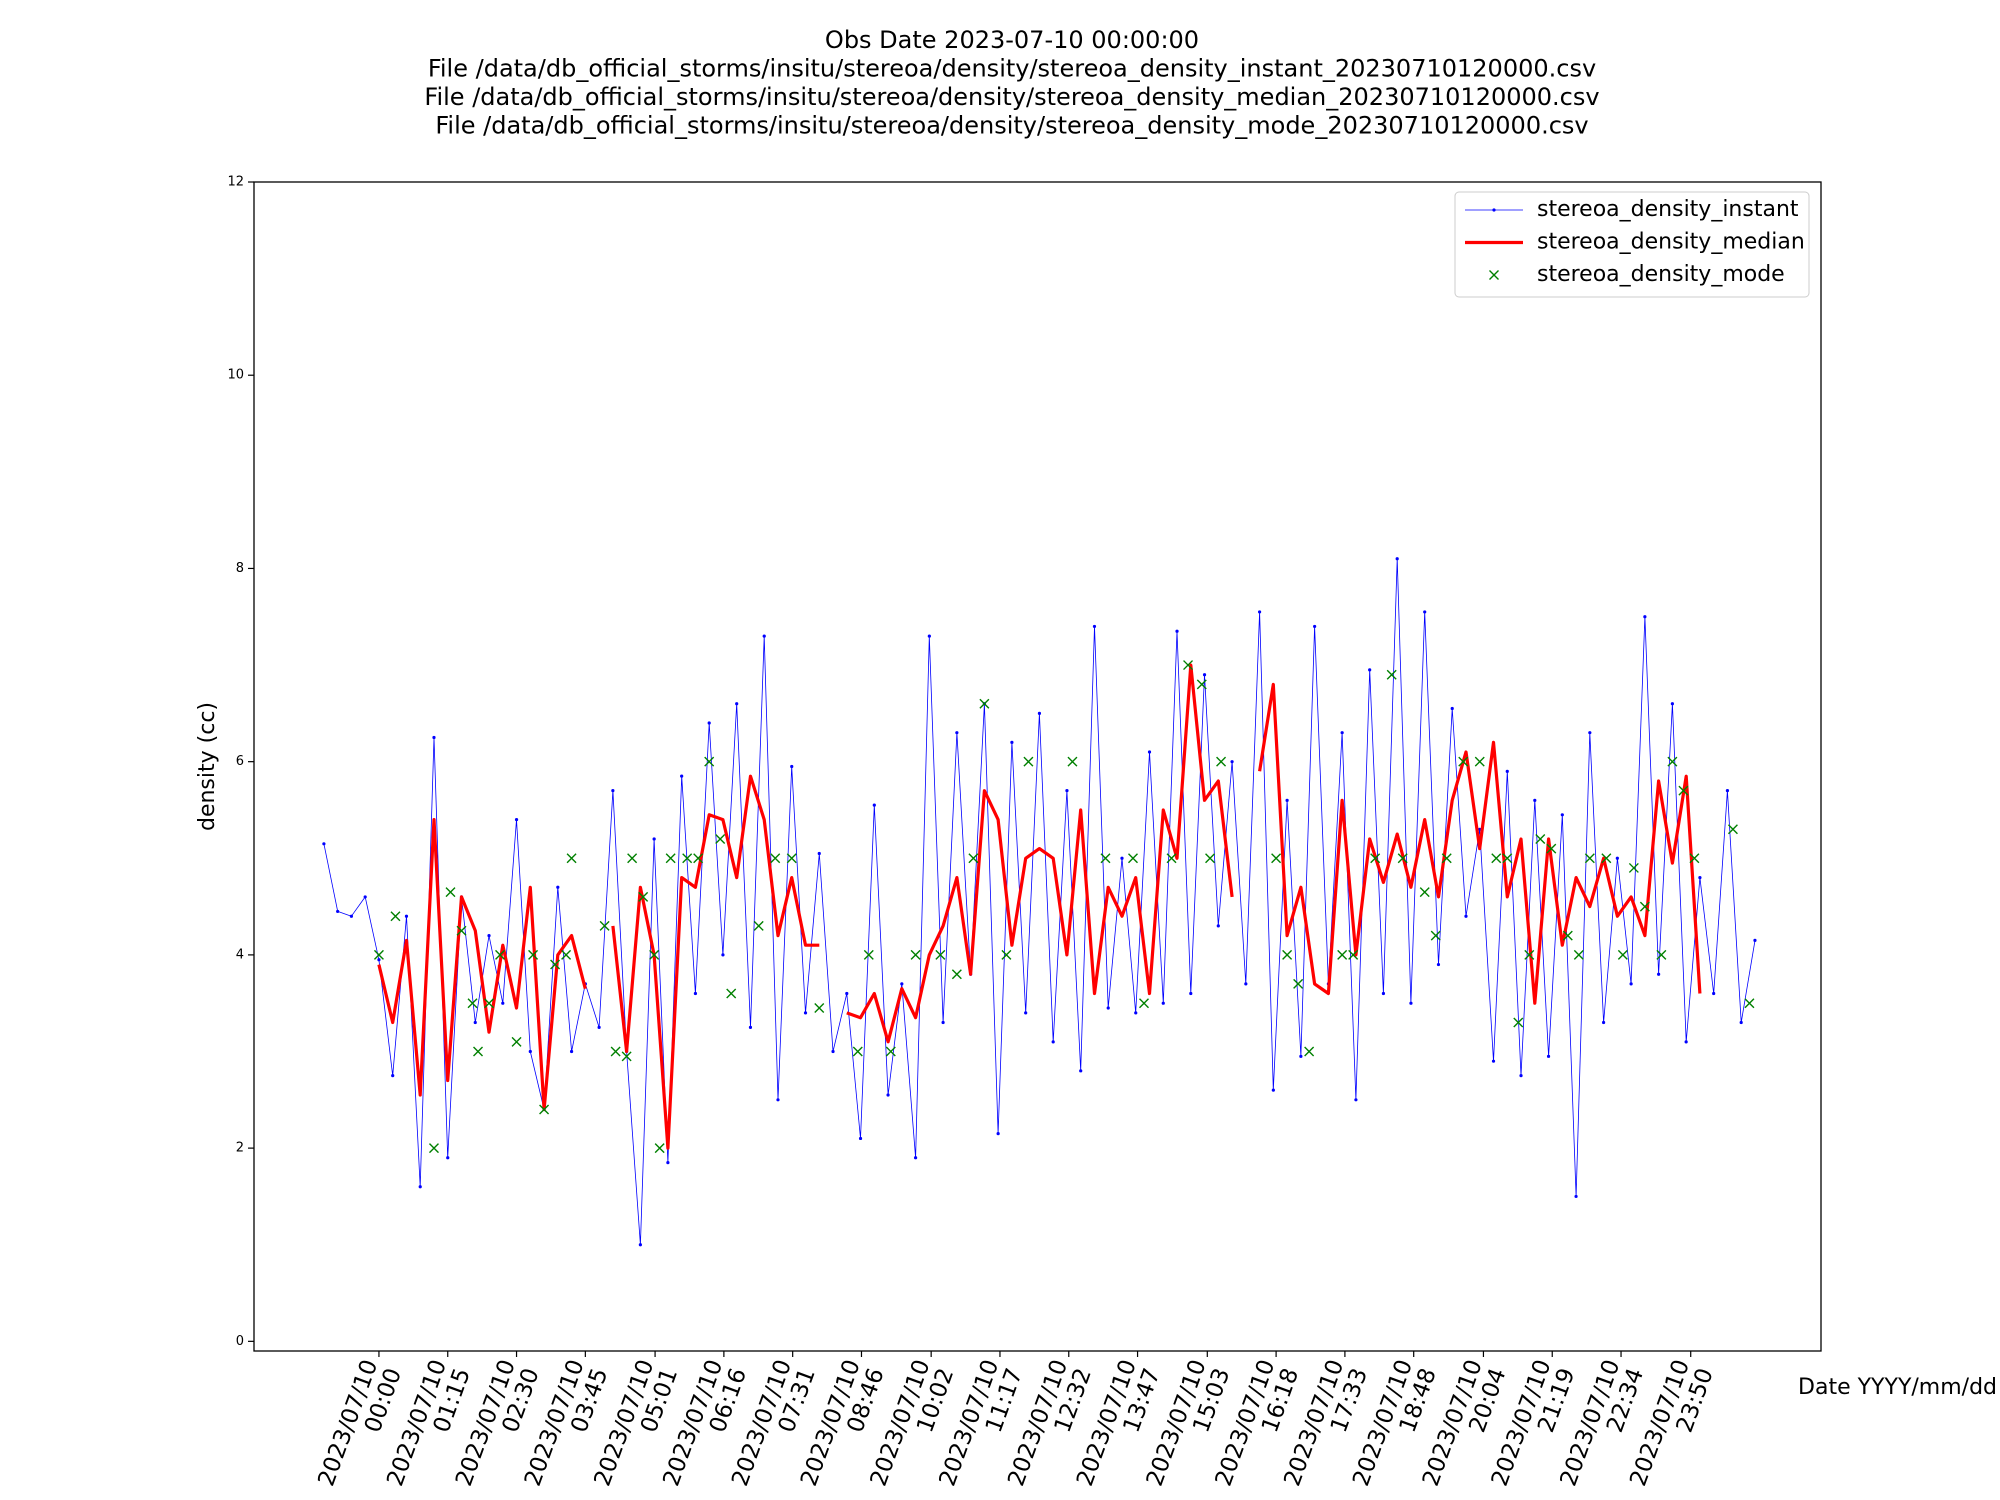  What do you see at coordinates (1668, 209) in the screenshot?
I see `legend-label: stereoa_density_instant` at bounding box center [1668, 209].